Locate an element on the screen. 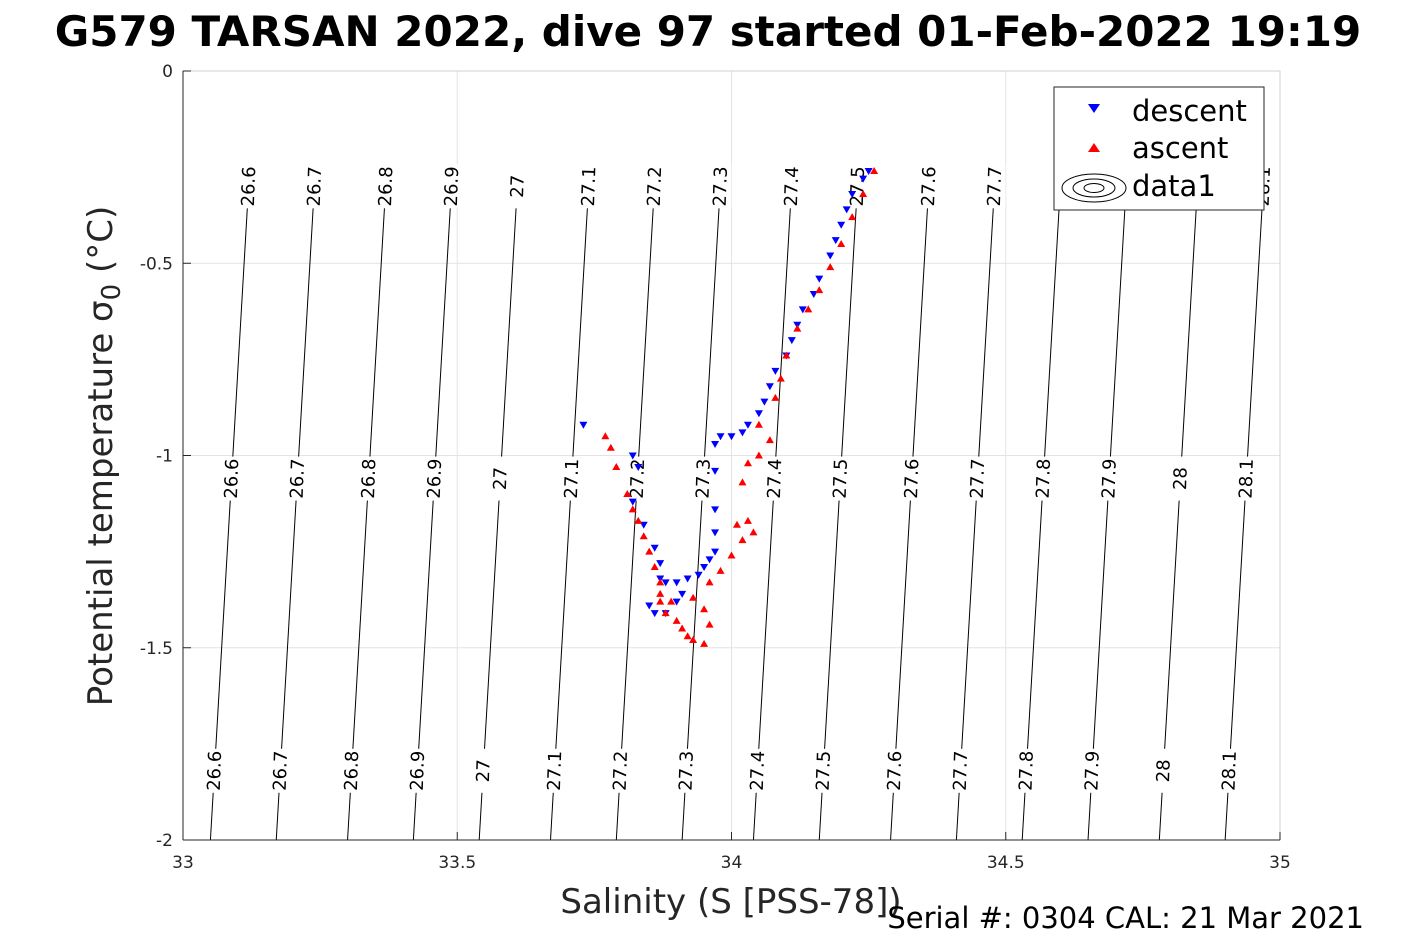  y-tick-label: -0.5 is located at coordinates (156, 264).